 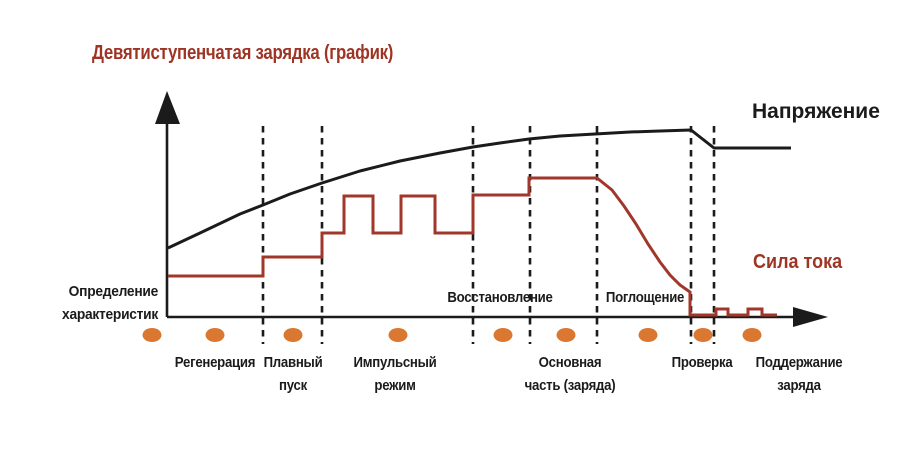 I want to click on stage-label-line: режим, so click(x=395, y=385).